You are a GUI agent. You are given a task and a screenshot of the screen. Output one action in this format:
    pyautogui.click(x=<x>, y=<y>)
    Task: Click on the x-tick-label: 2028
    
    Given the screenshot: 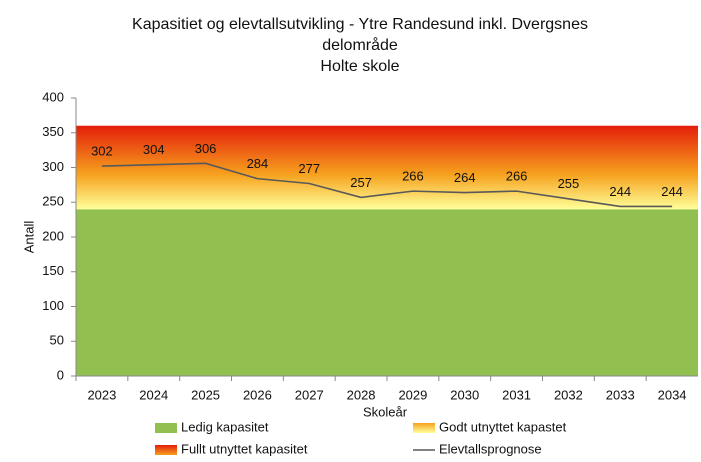 What is the action you would take?
    pyautogui.click(x=361, y=394)
    